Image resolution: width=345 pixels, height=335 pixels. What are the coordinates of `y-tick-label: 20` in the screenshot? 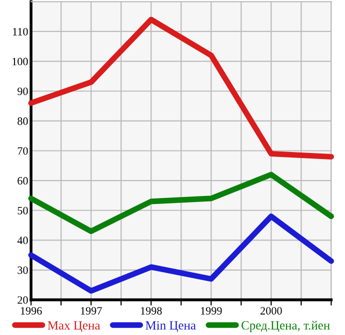 It's located at (23, 300).